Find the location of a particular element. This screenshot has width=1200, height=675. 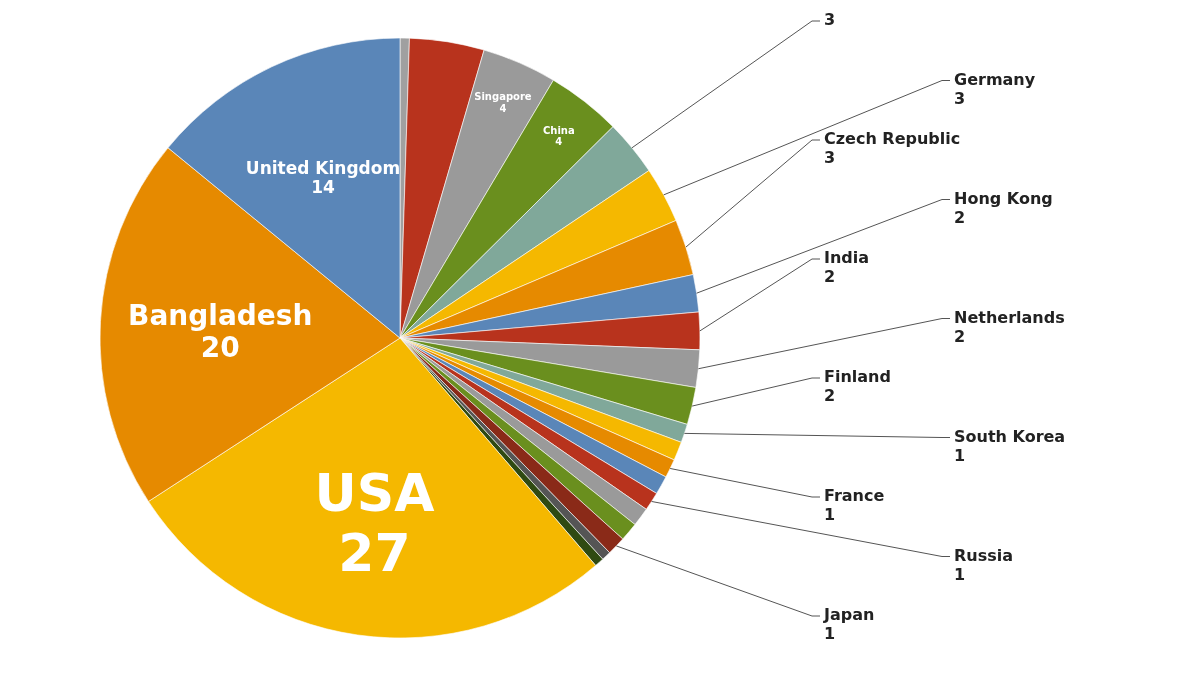

slice-label: Czech Republic is located at coordinates (892, 138).